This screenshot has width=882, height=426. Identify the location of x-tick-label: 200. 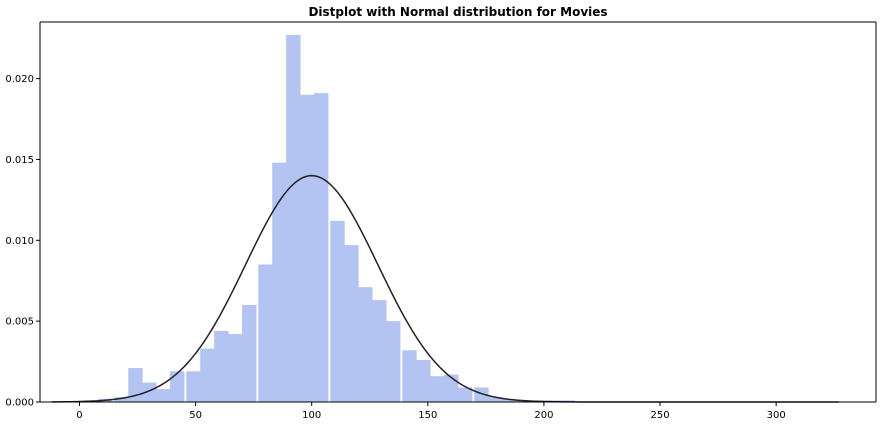
(543, 415).